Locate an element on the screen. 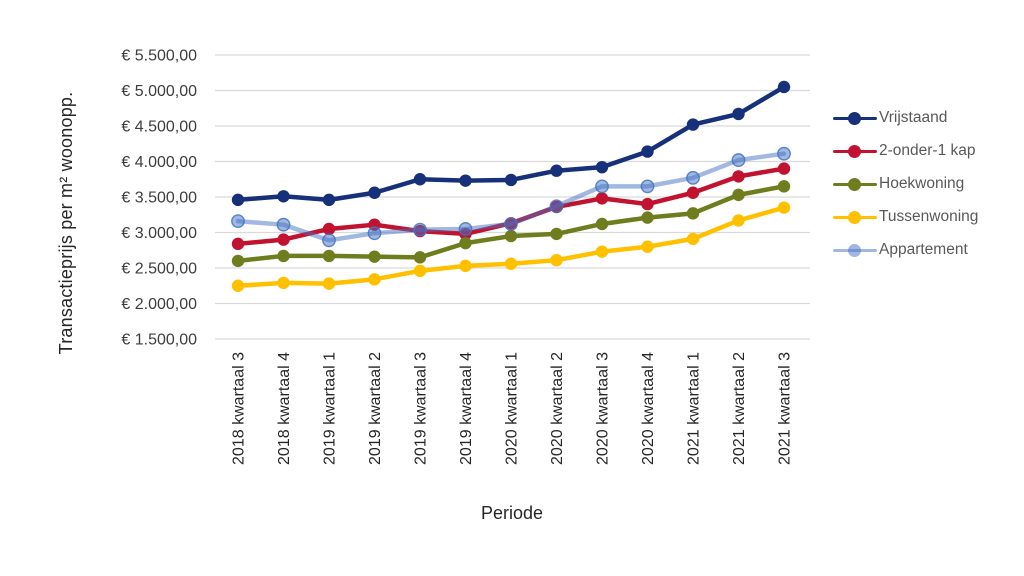  legend-label: Appartement is located at coordinates (923, 249).